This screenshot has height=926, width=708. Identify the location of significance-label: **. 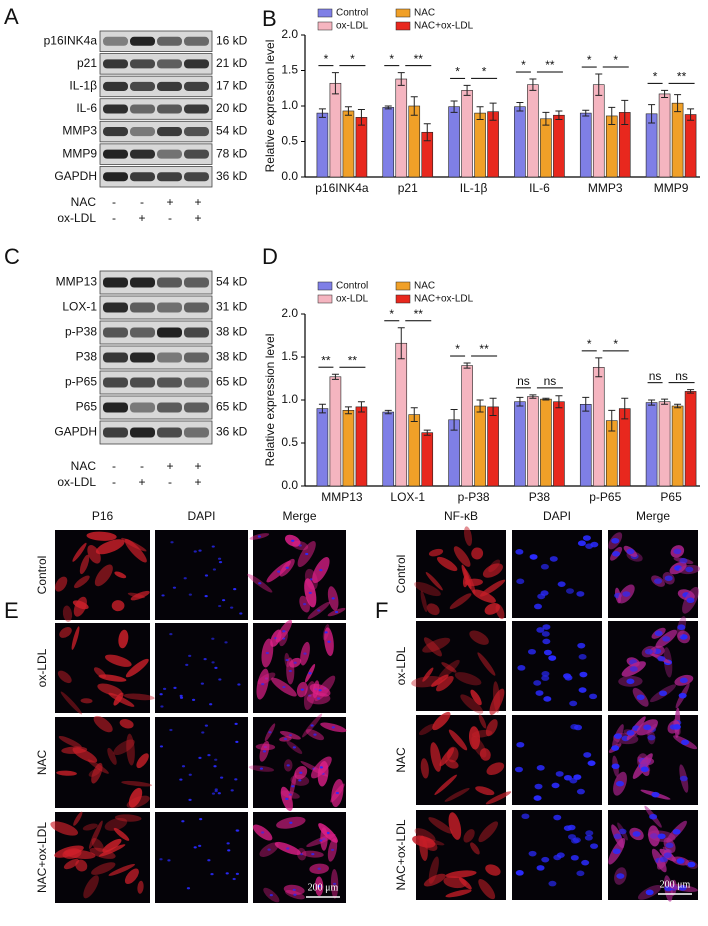
(484, 349).